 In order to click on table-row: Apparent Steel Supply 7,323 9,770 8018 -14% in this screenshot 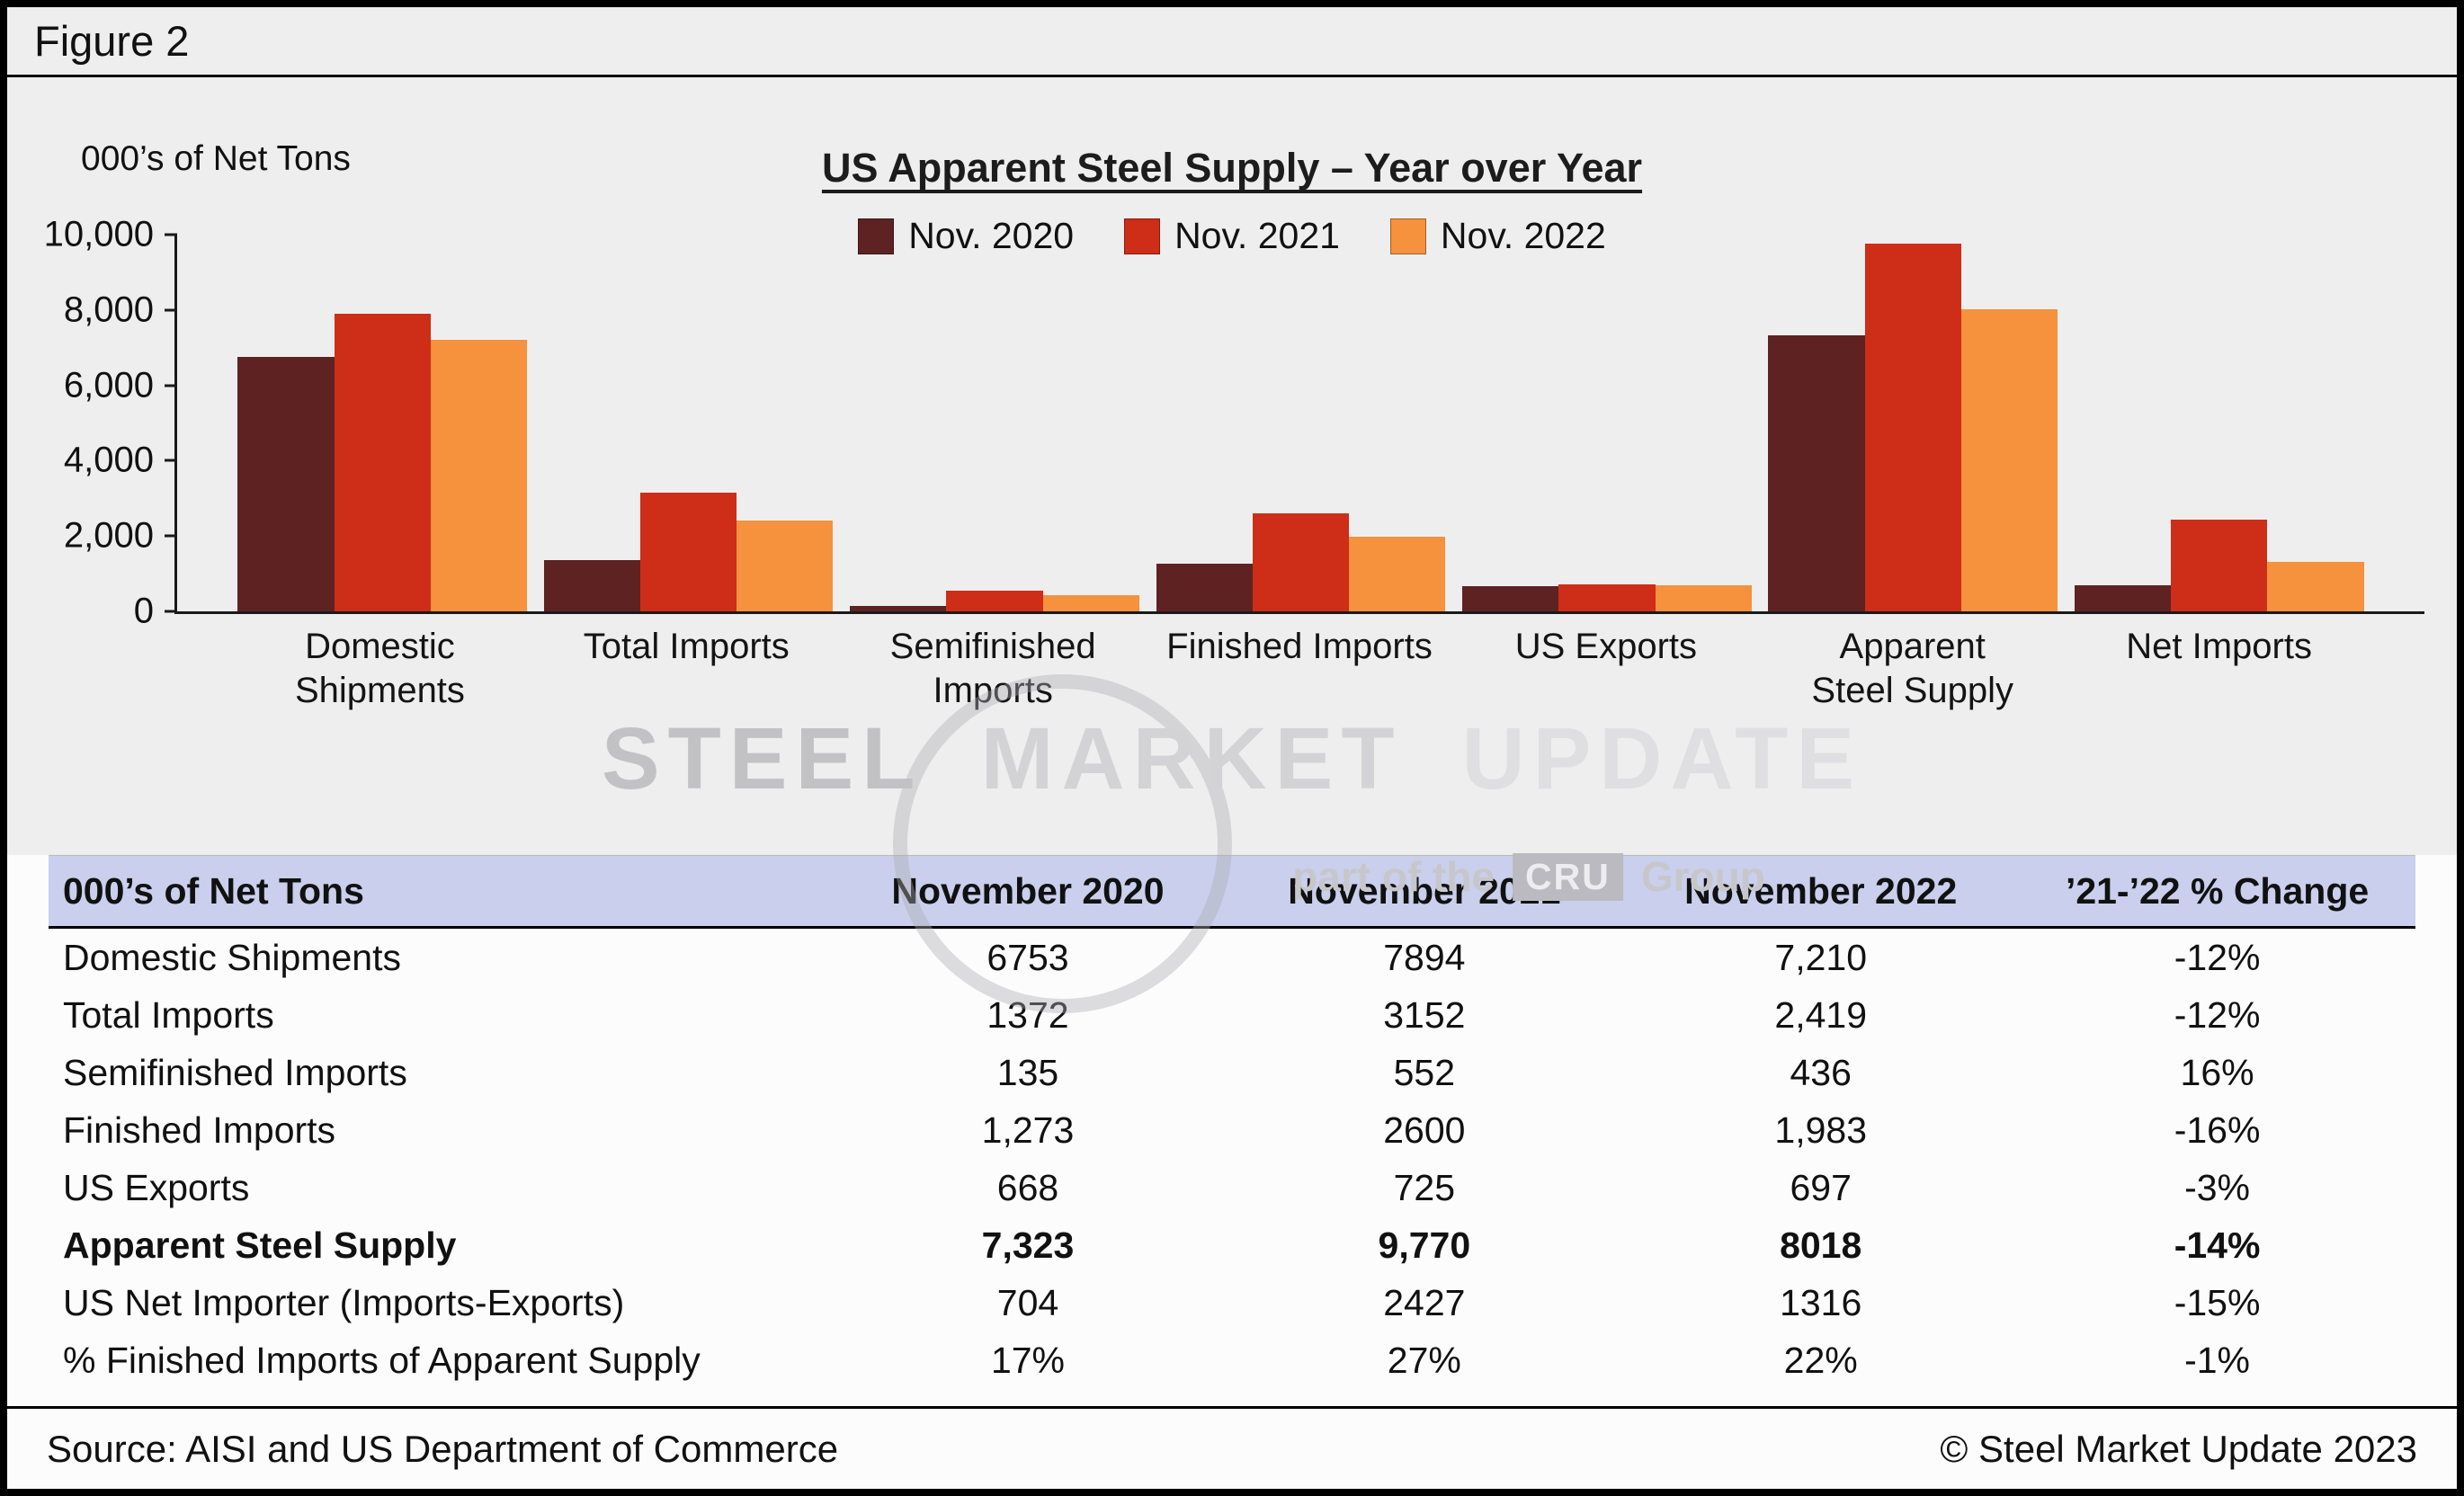, I will do `click(1232, 1245)`.